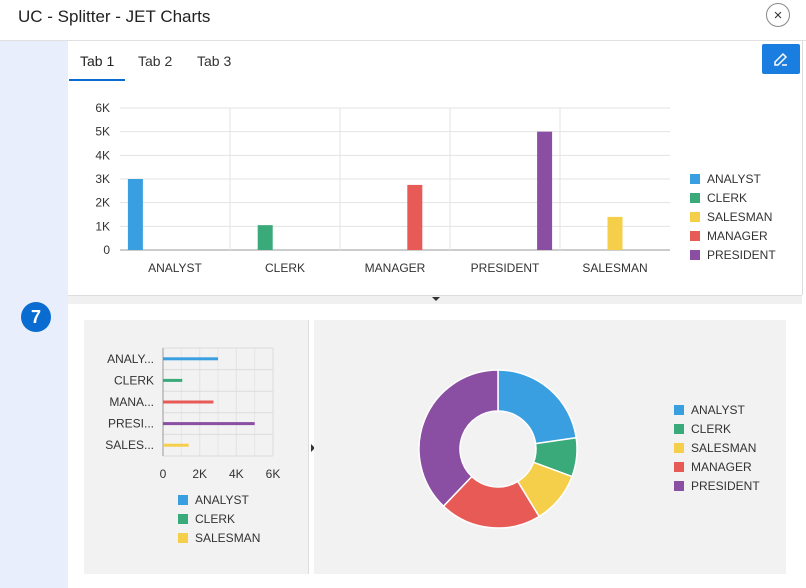 The image size is (806, 588). What do you see at coordinates (614, 268) in the screenshot?
I see `x-tick-label: SALESMAN` at bounding box center [614, 268].